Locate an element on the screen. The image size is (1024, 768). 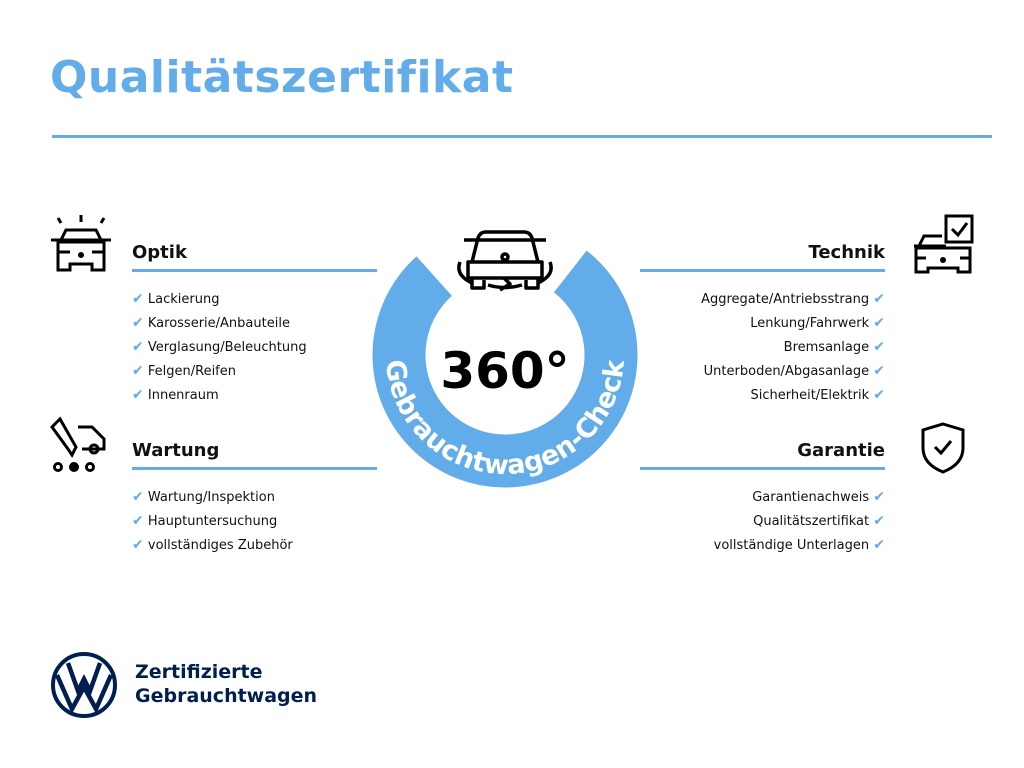
checklist-label: Unterboden/Abgasanlage is located at coordinates (786, 371).